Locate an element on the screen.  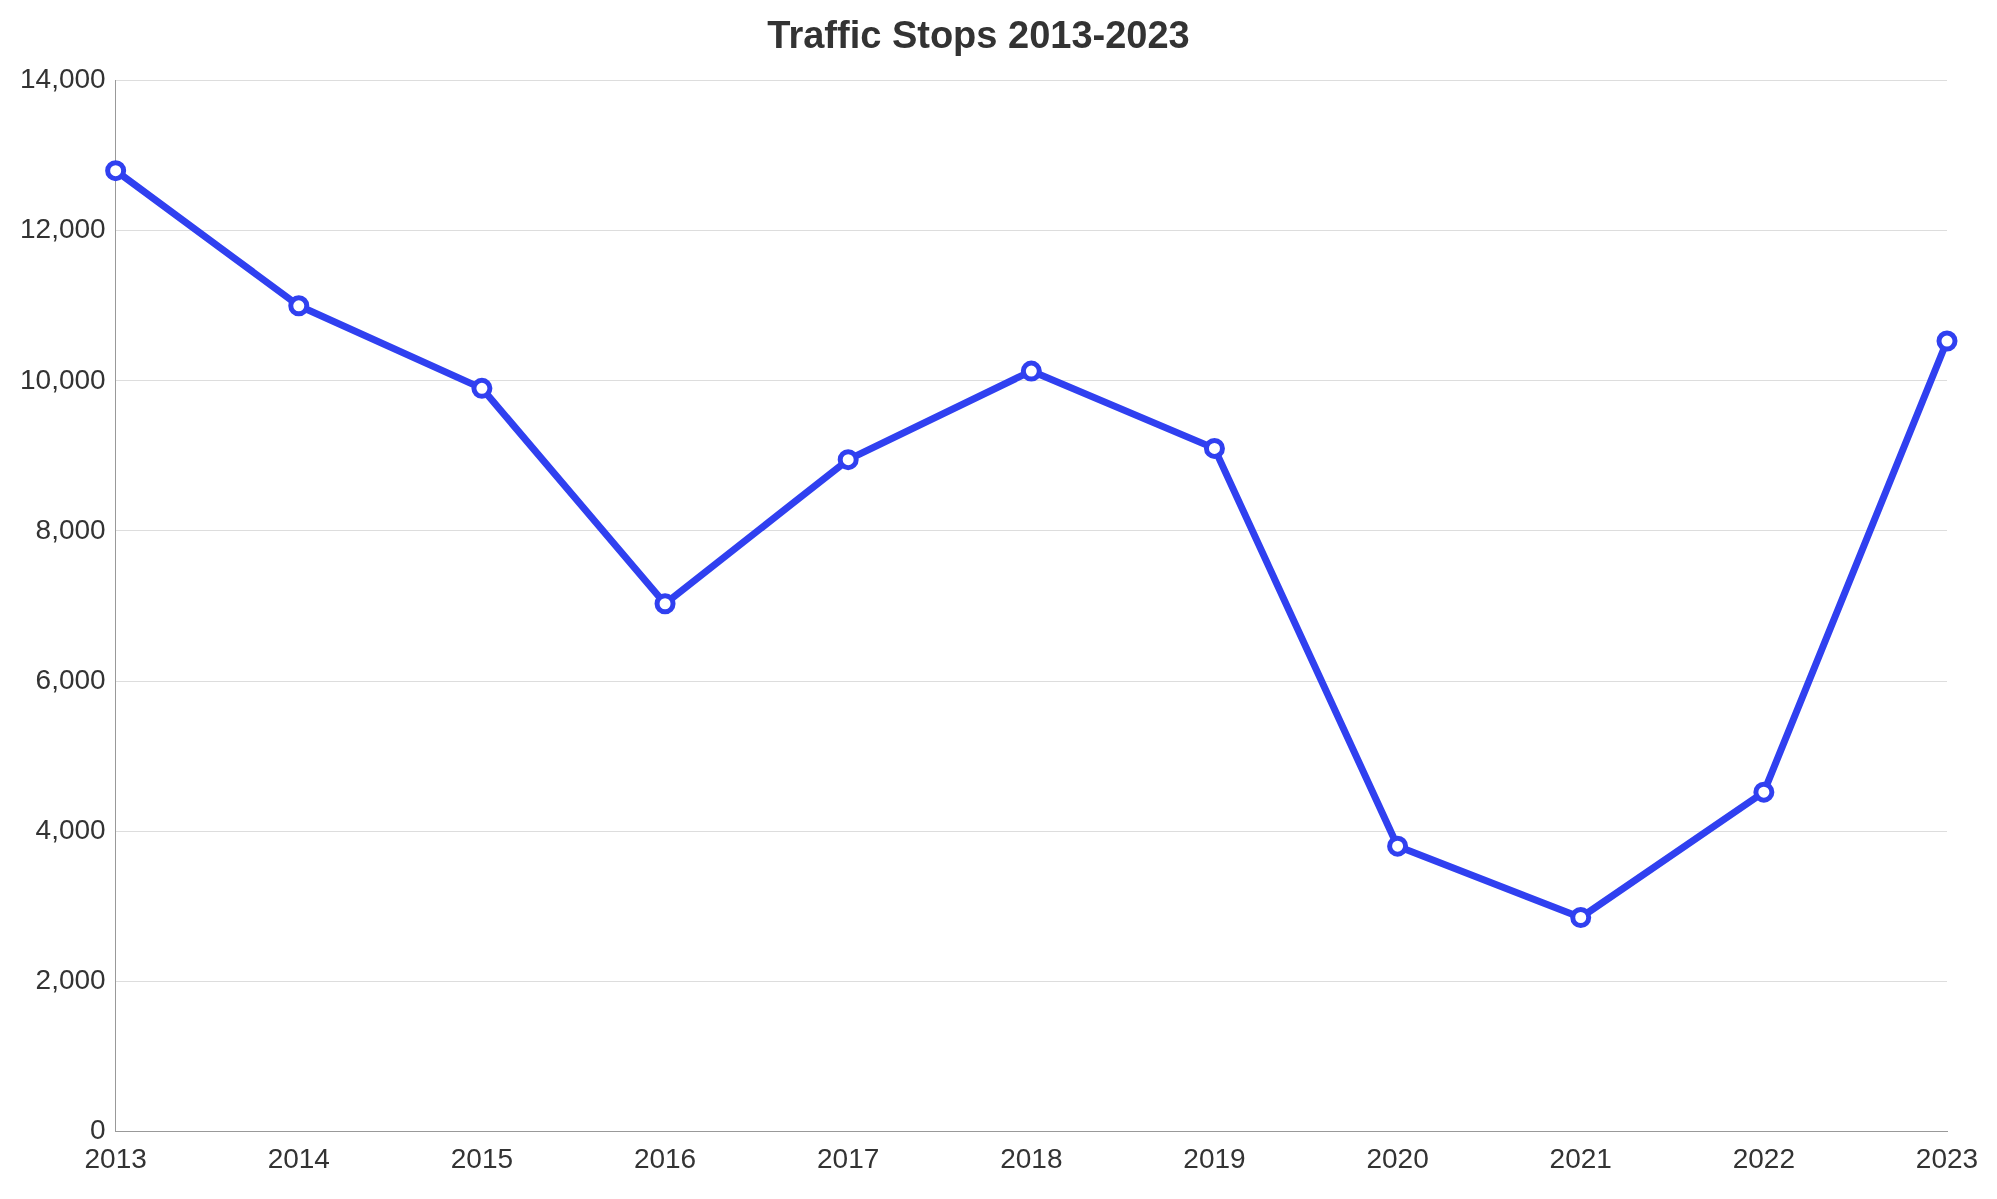
x-tick-label: 2015 is located at coordinates (482, 1158).